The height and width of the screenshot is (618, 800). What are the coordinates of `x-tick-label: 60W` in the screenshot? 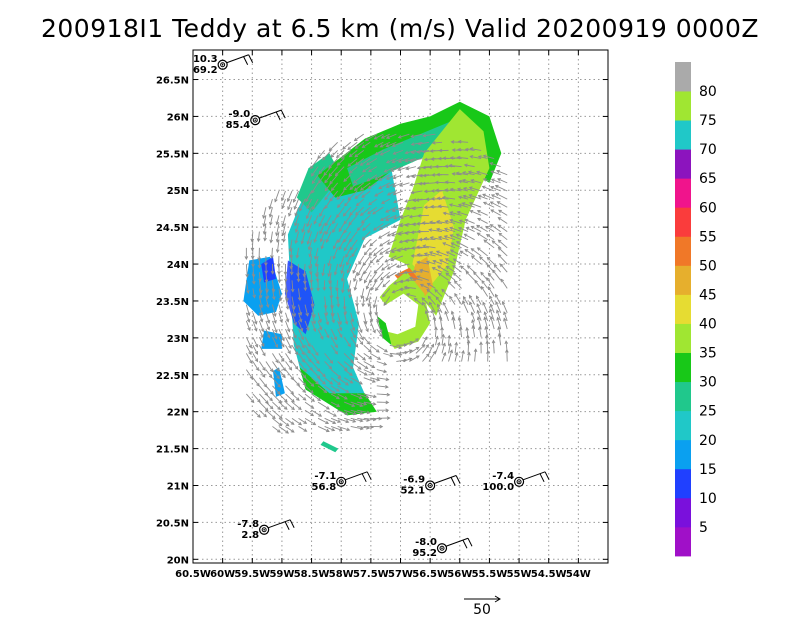 It's located at (222, 574).